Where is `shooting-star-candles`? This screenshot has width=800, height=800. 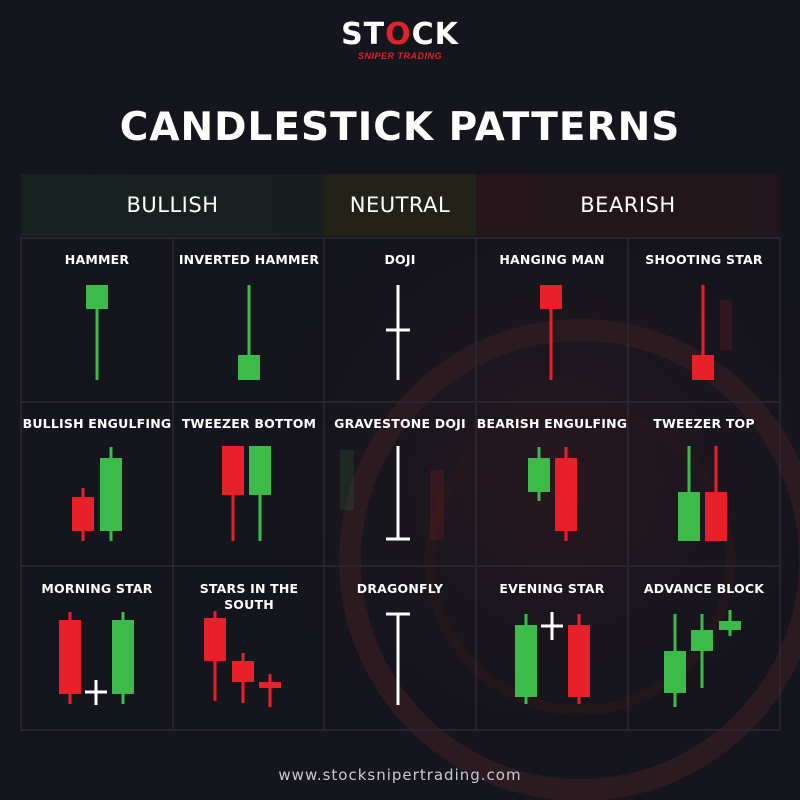
shooting-star-candles is located at coordinates (703, 332).